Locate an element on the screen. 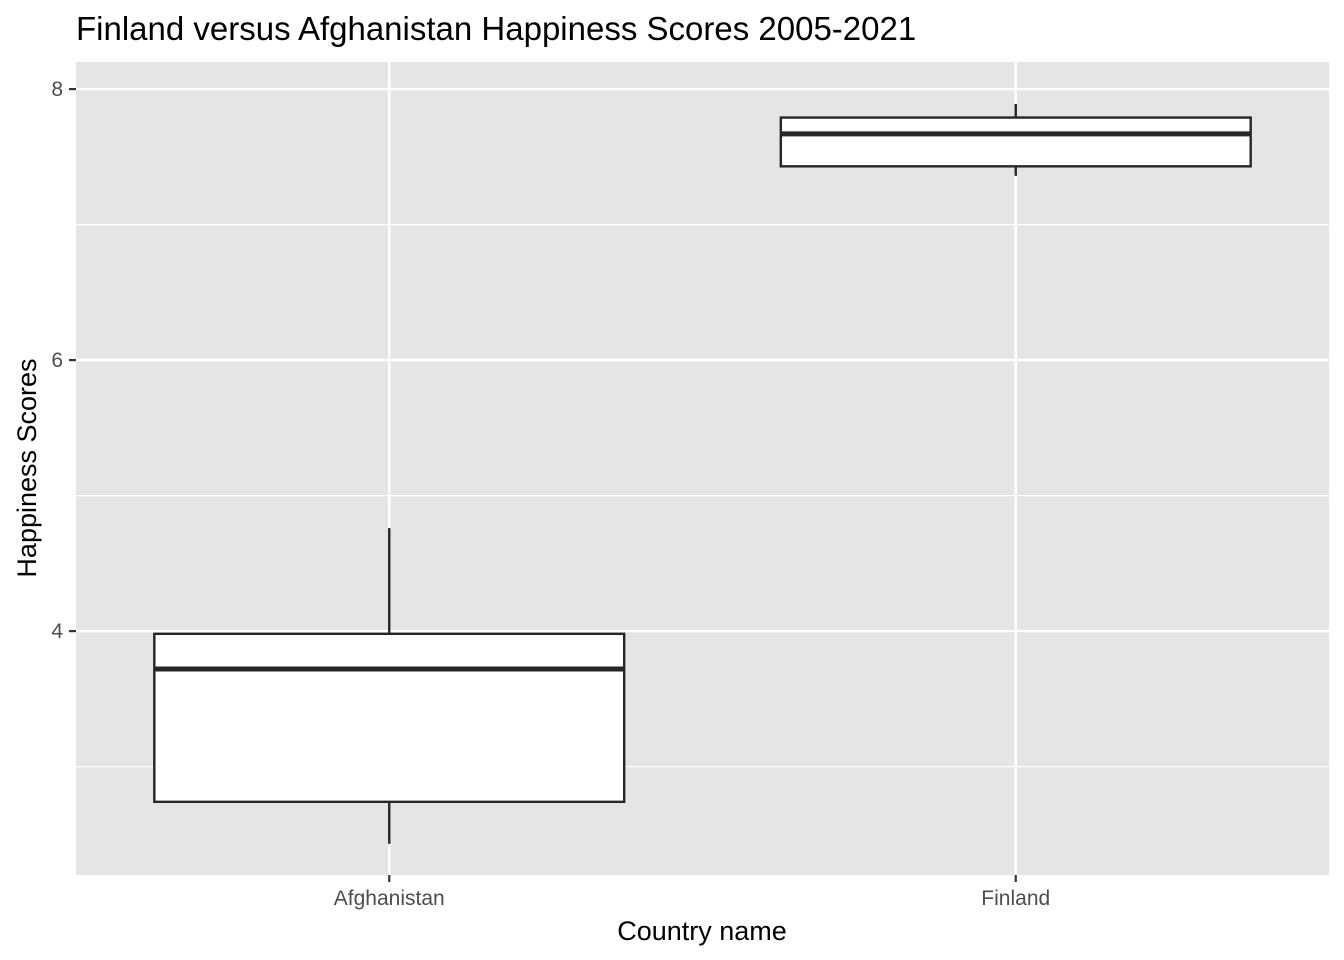 This screenshot has height=960, width=1344. box-finland is located at coordinates (1015, 140).